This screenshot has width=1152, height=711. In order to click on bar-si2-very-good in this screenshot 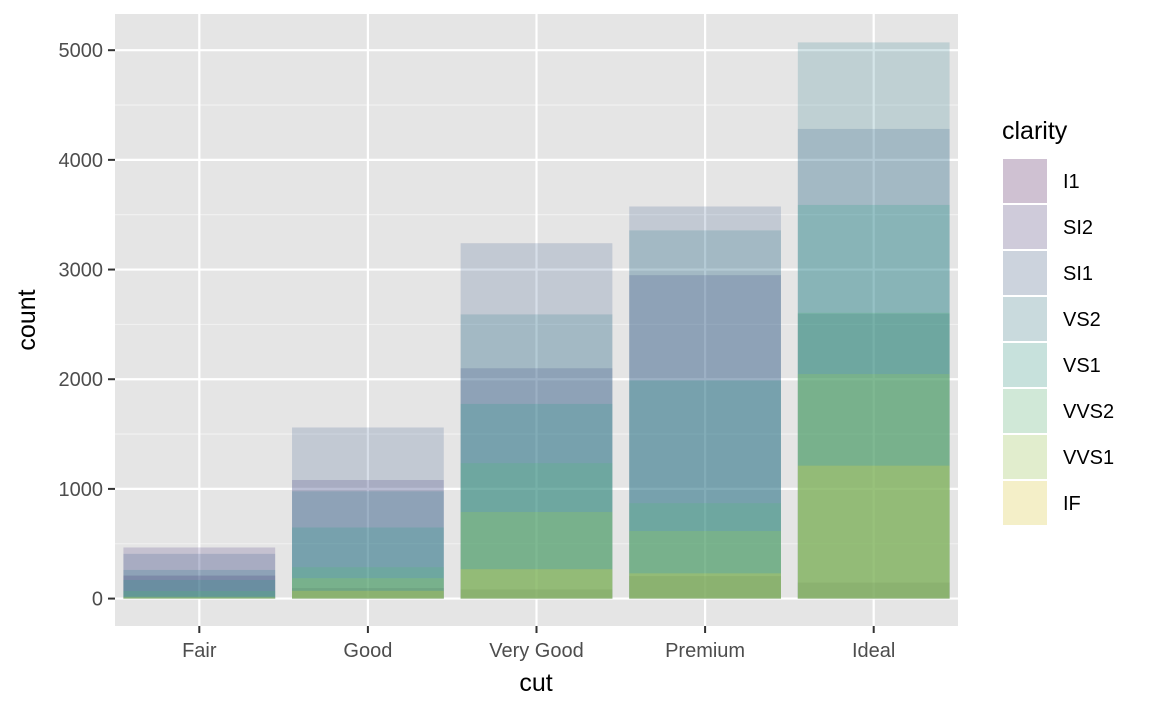, I will do `click(536, 483)`.